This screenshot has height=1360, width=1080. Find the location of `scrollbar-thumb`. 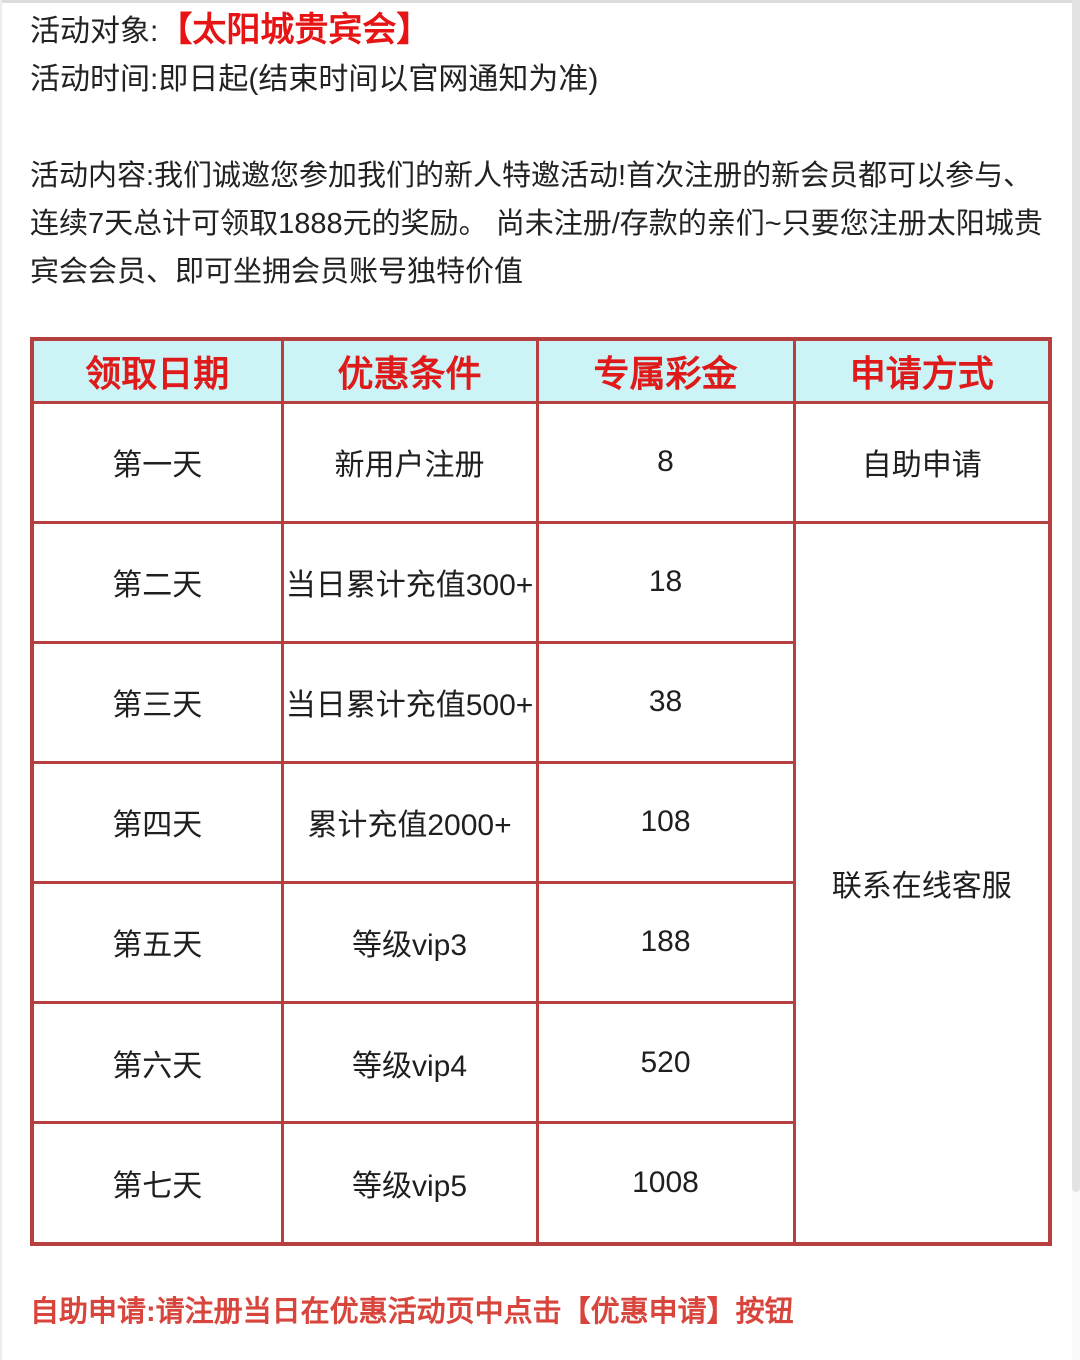

scrollbar-thumb is located at coordinates (1076, 596).